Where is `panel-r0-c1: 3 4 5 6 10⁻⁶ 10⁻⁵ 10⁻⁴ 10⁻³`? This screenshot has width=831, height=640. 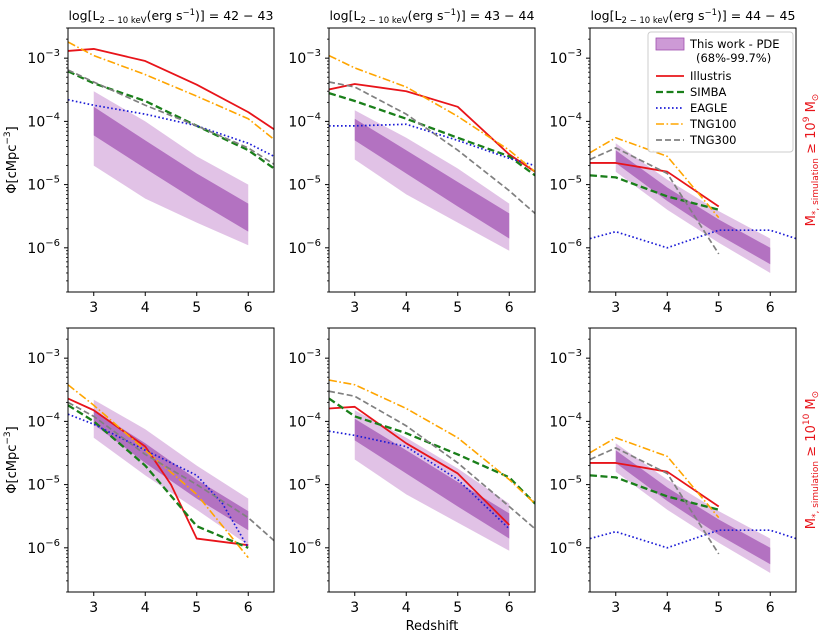 panel-r0-c1: 3 4 5 6 10⁻⁶ 10⁻⁵ 10⁻⁴ 10⁻³ is located at coordinates (412, 171).